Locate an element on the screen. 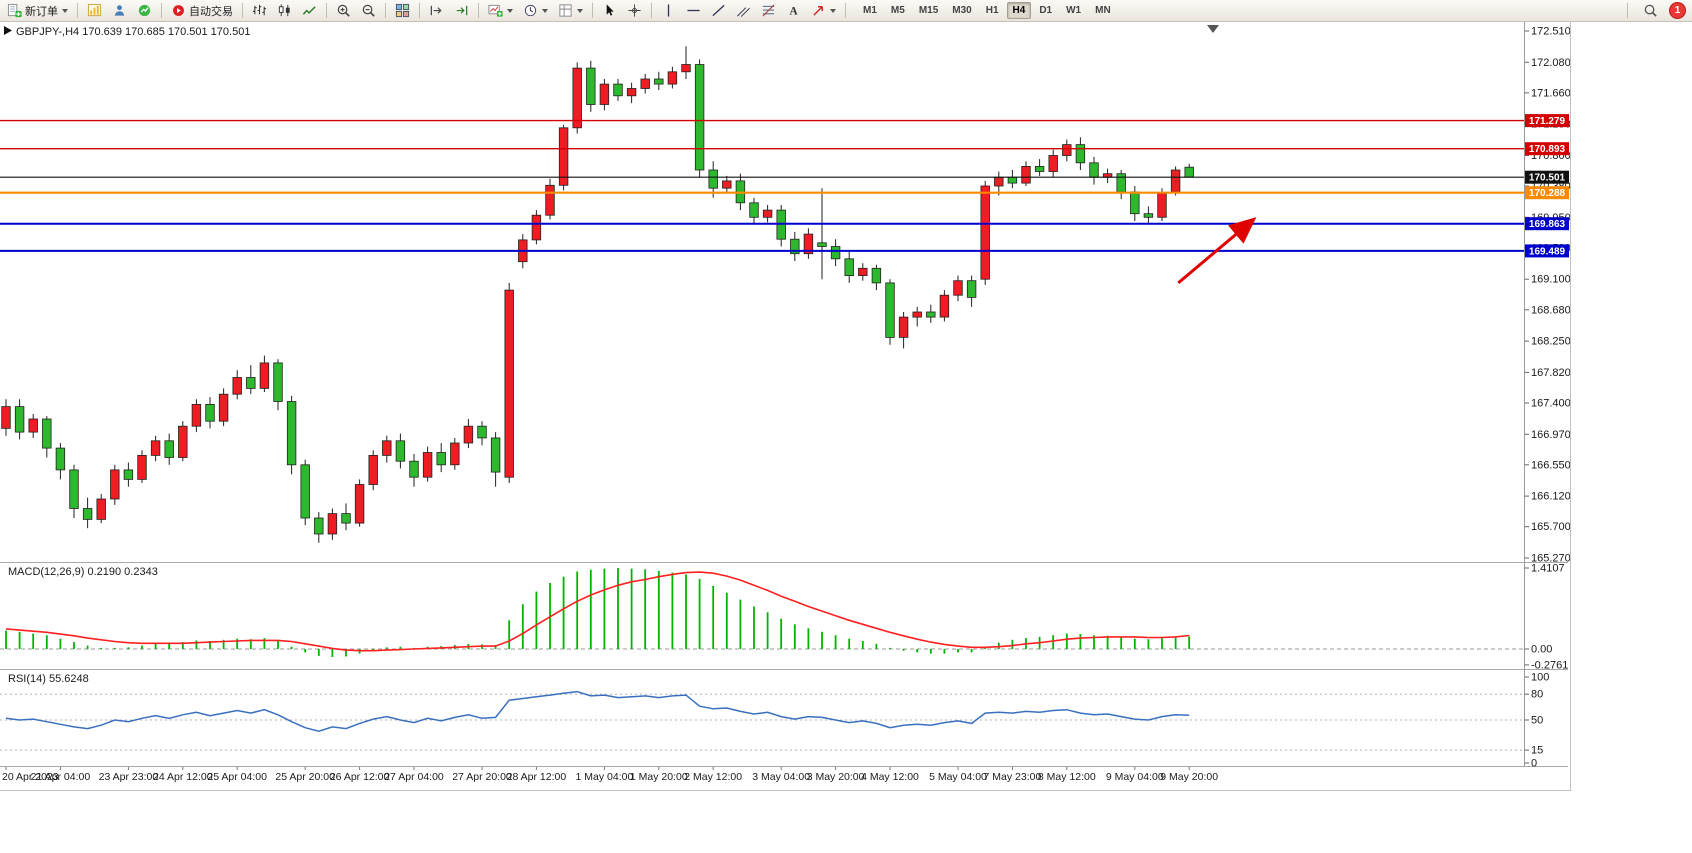 This screenshot has width=1692, height=853. trendline-icon is located at coordinates (718, 10).